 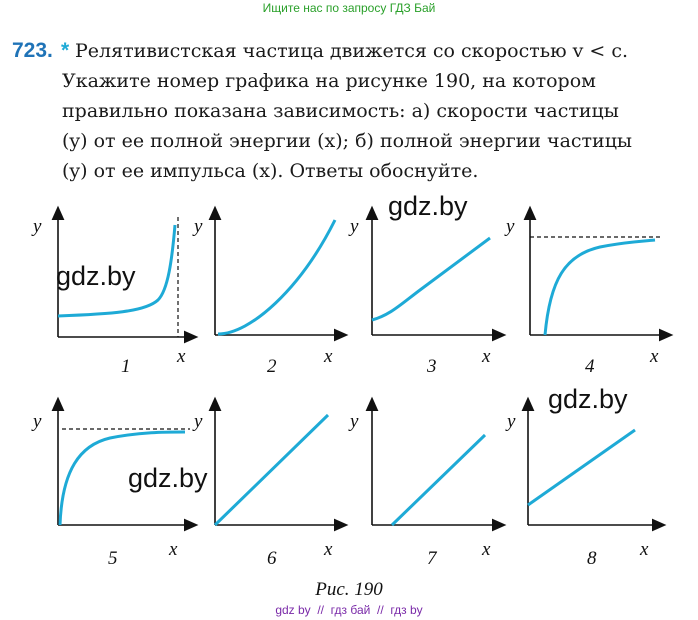 I want to click on figure-caption: Рис. 190, so click(x=348, y=589).